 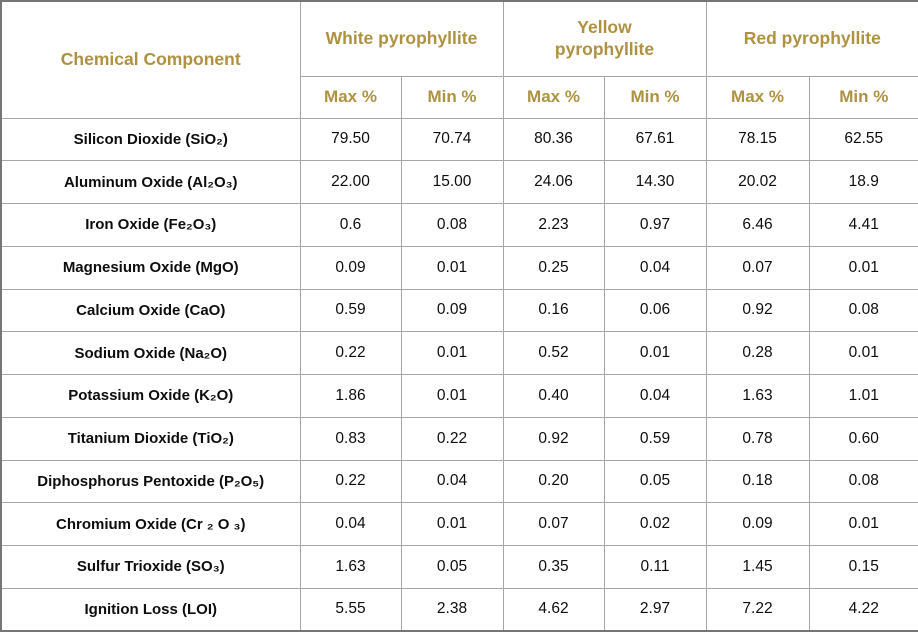 I want to click on component-name: Chromium Oxide (Cr ₂ O ₃), so click(x=150, y=524).